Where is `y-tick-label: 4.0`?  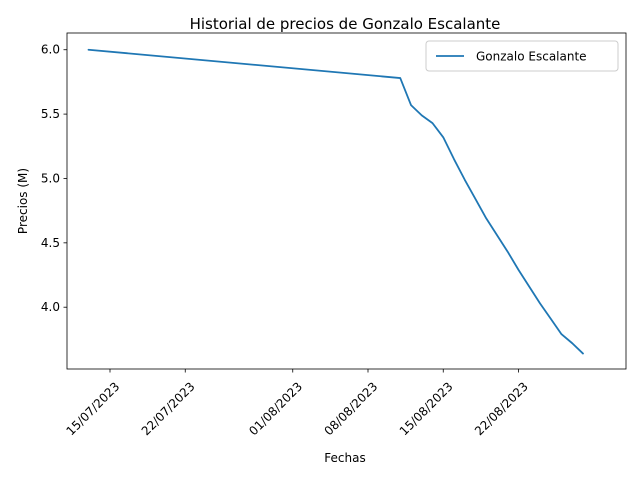 y-tick-label: 4.0 is located at coordinates (50, 307).